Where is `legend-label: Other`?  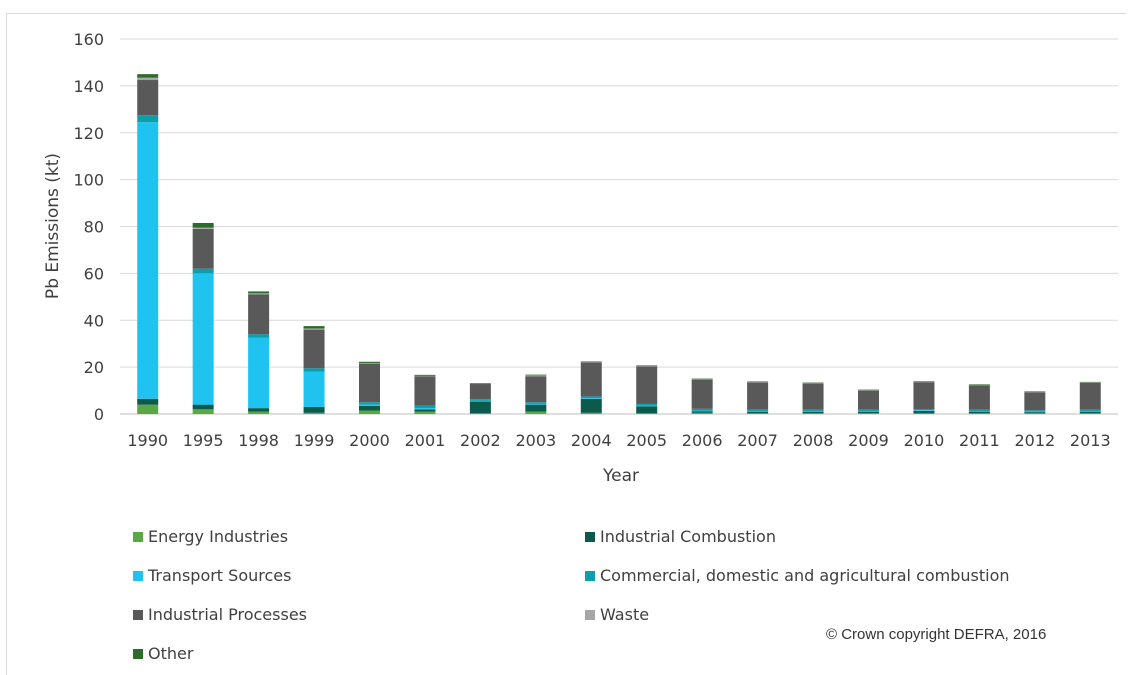
legend-label: Other is located at coordinates (171, 653).